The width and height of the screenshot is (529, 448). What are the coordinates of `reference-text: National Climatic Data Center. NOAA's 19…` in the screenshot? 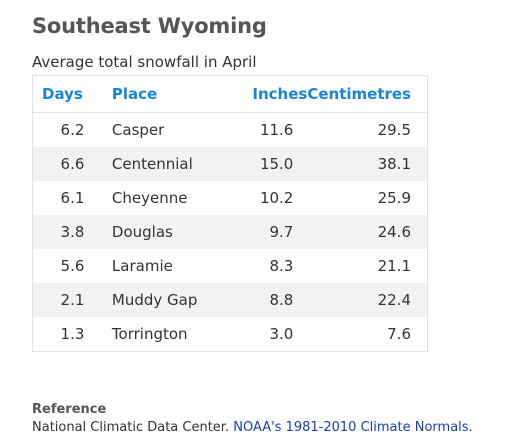 It's located at (252, 427).